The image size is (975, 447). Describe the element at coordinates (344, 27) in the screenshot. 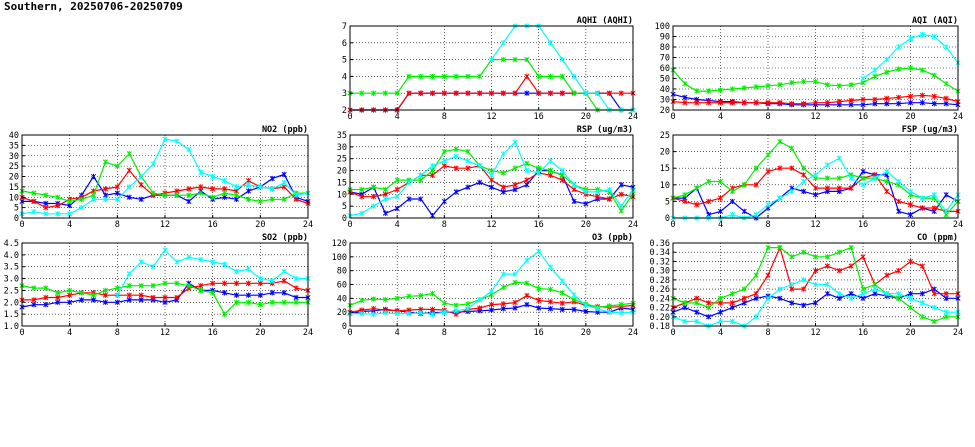

I see `y-tick-label: 7` at that location.